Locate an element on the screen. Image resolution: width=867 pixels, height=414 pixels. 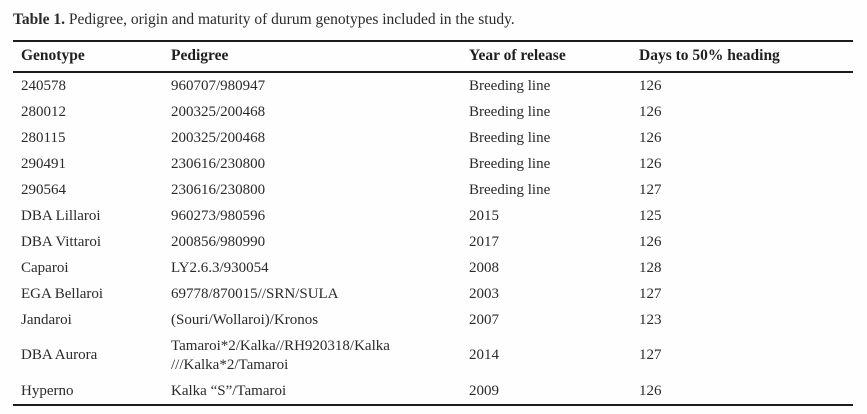
cell-genotype: 280012 is located at coordinates (43, 111).